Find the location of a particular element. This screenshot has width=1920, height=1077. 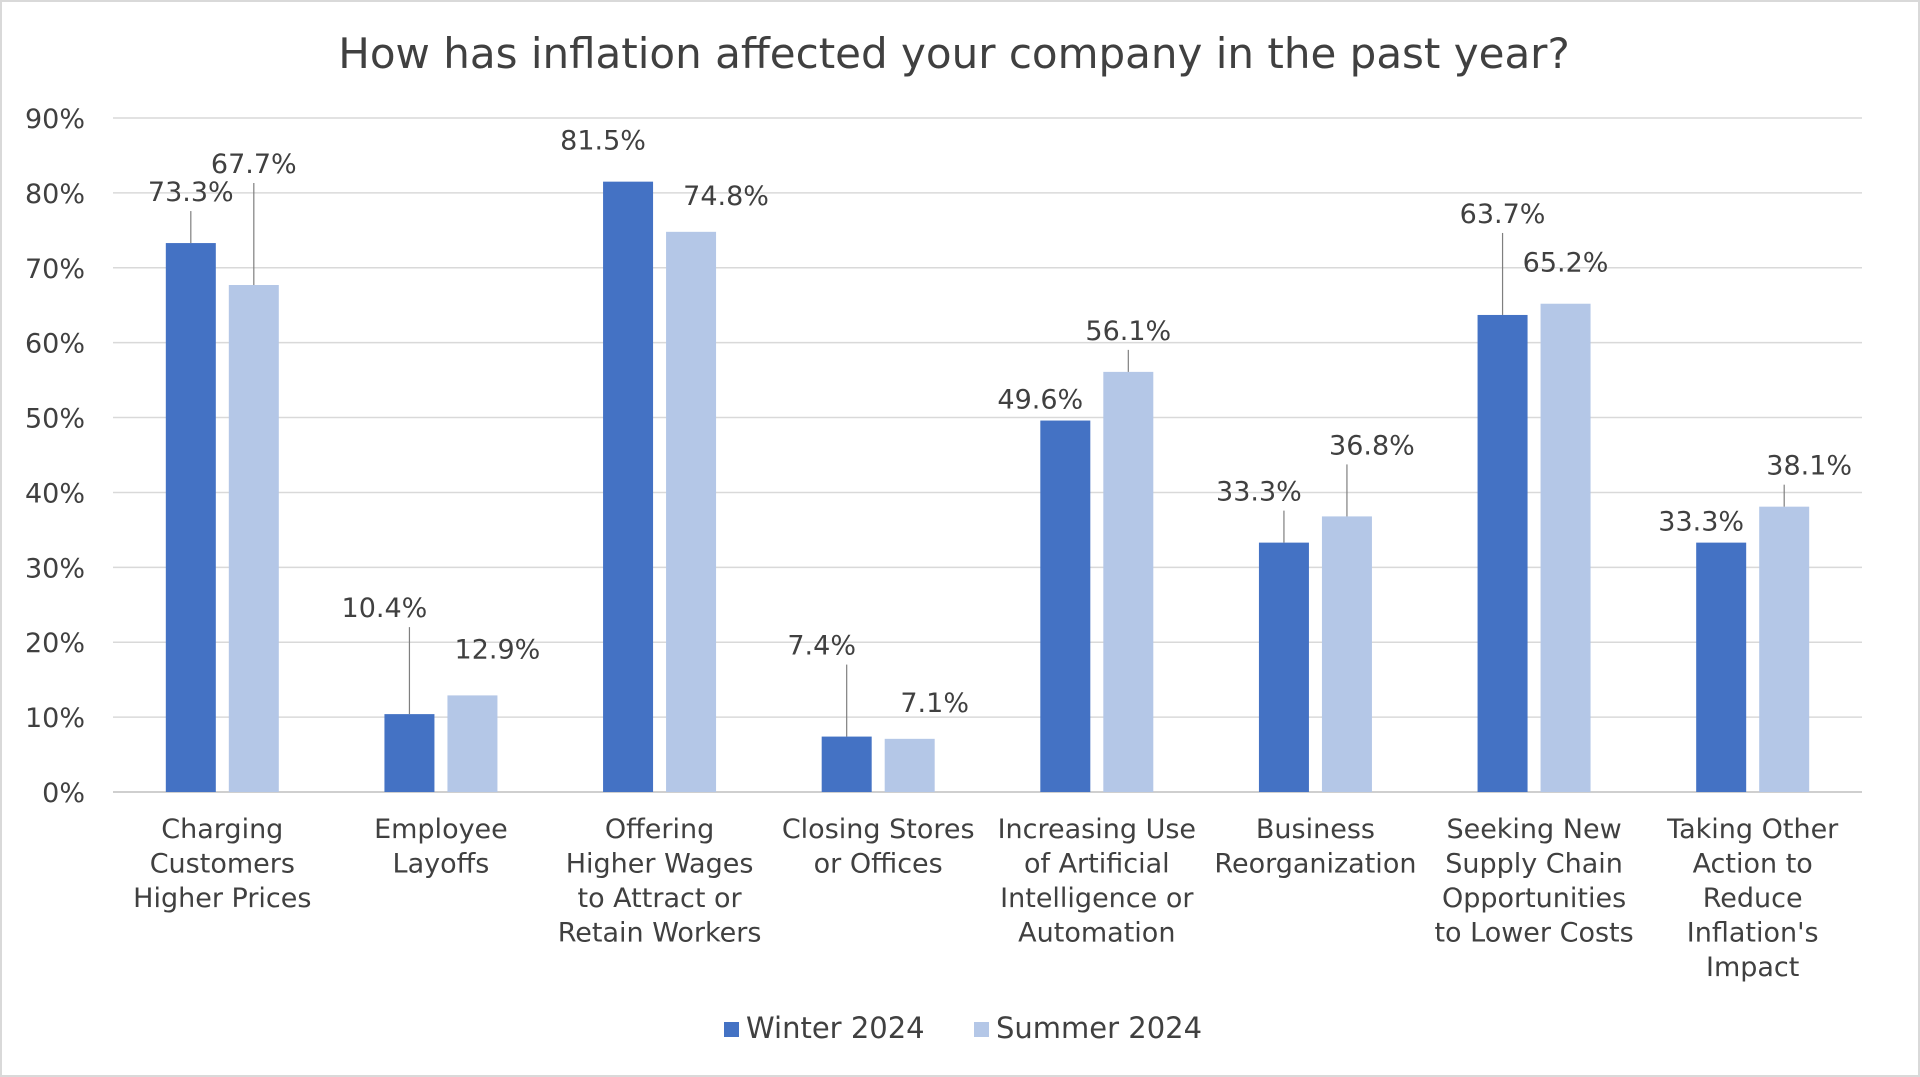

data-label: 7.1% is located at coordinates (934, 703).